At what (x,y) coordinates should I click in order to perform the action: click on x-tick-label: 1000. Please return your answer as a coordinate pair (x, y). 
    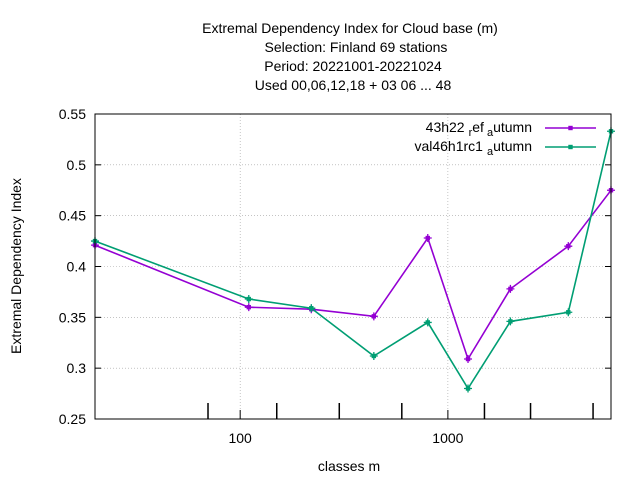
    Looking at the image, I should click on (447, 438).